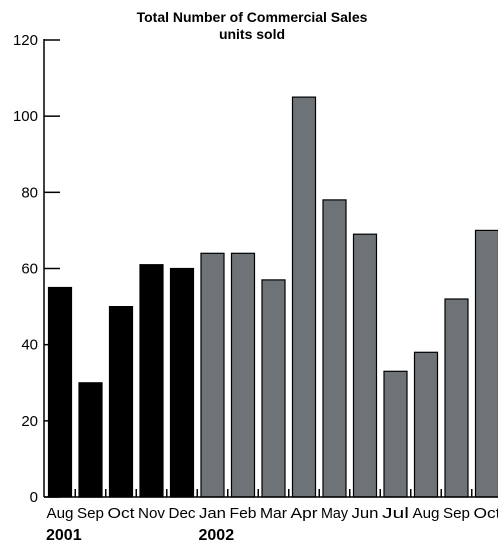 This screenshot has height=544, width=498. I want to click on year-label-2002: 2002, so click(217, 535).